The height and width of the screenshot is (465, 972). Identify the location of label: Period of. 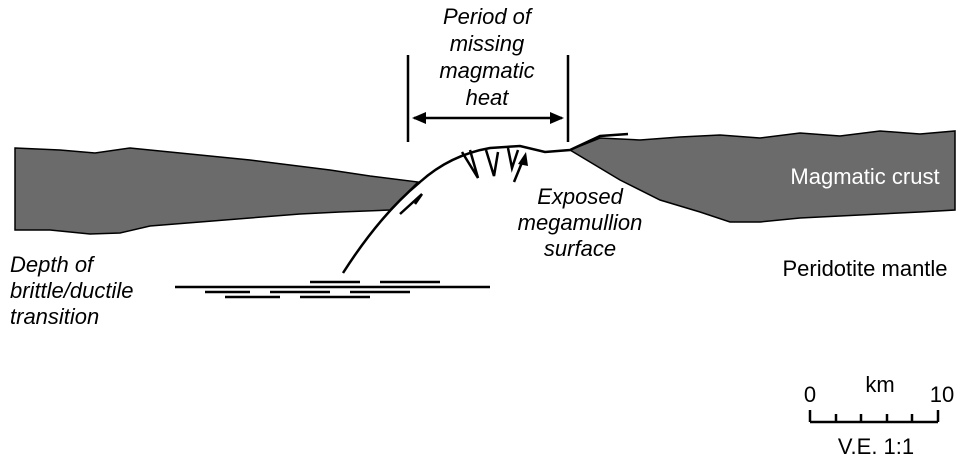
(488, 16).